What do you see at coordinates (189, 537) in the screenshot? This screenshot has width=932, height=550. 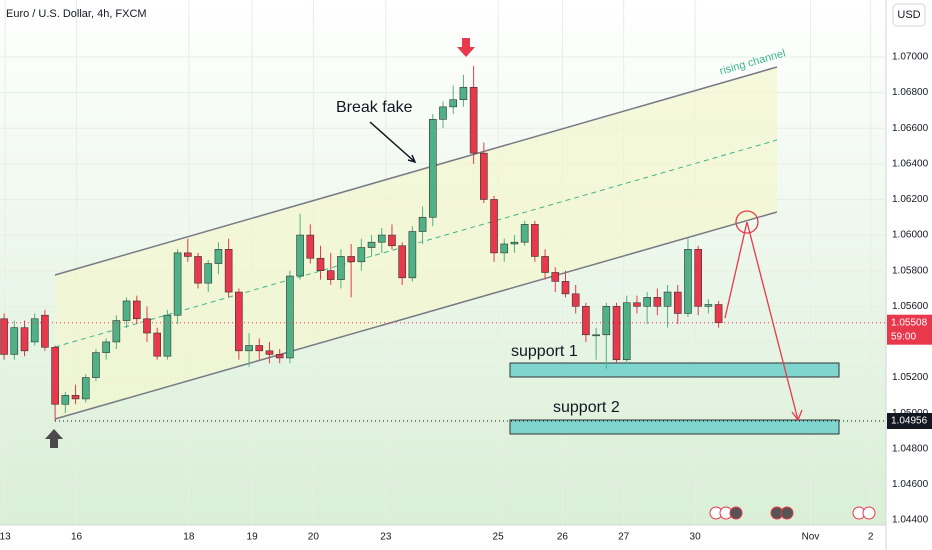 I see `x-tick-label: 18` at bounding box center [189, 537].